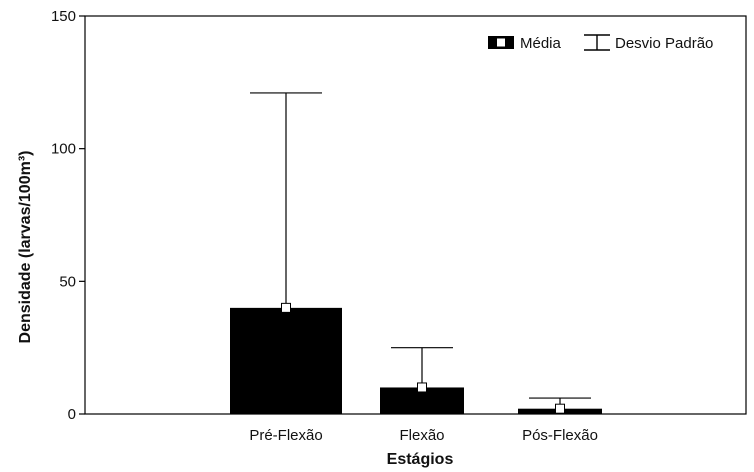  What do you see at coordinates (541, 43) in the screenshot?
I see `legend-mean-label: Média` at bounding box center [541, 43].